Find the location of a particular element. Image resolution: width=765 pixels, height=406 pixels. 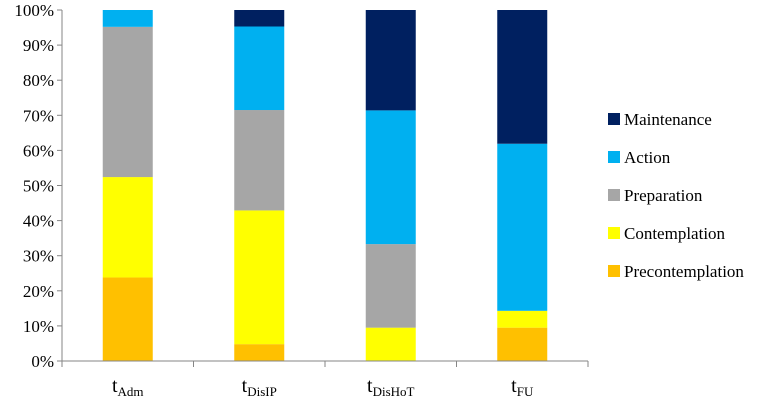

x-category-label: tFU is located at coordinates (522, 387).